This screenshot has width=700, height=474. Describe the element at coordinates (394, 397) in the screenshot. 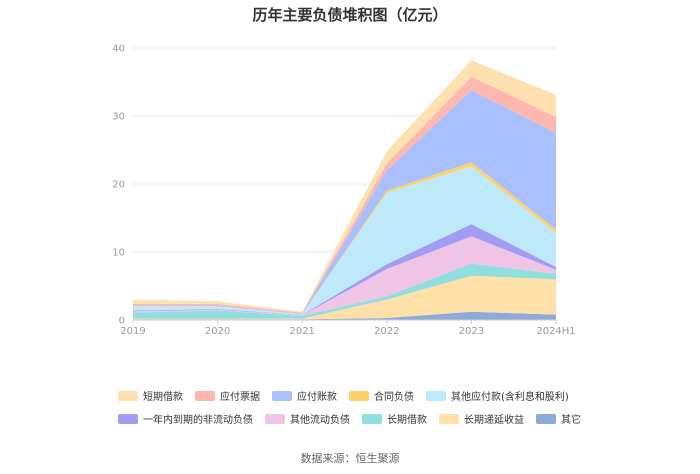

I see `legend-label: 合同负债` at that location.